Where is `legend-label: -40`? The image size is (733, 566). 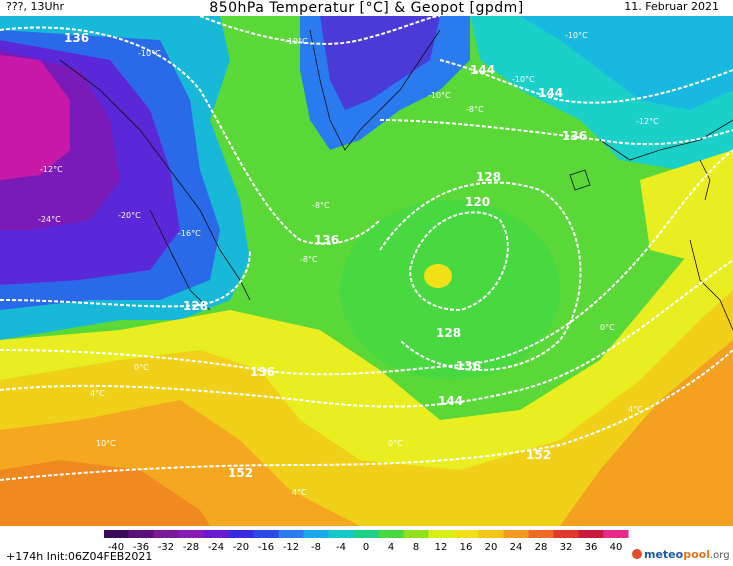 legend-label: -40 is located at coordinates (116, 546).